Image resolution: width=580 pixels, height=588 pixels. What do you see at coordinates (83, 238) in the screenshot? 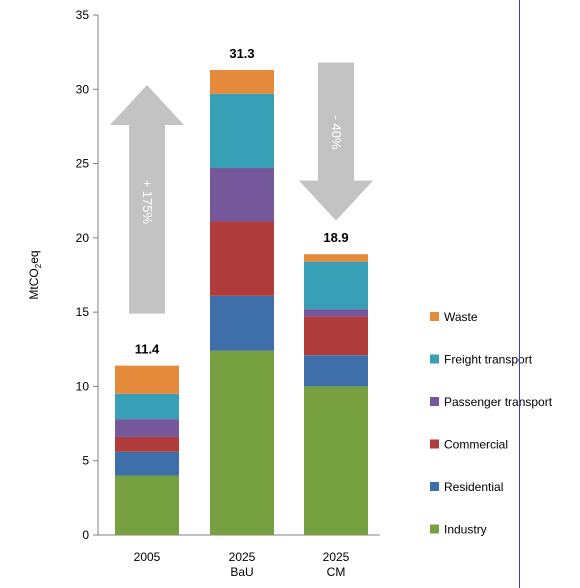
I see `y-tick-label: 20` at bounding box center [83, 238].